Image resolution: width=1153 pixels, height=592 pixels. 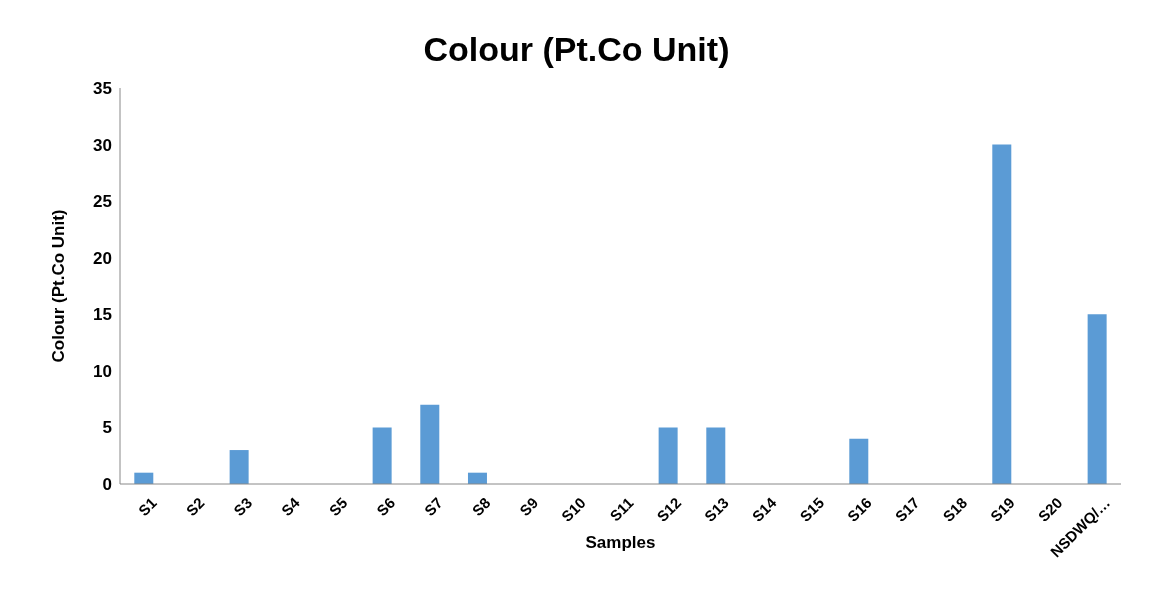 I want to click on y-tick-label: 5, so click(x=107, y=428).